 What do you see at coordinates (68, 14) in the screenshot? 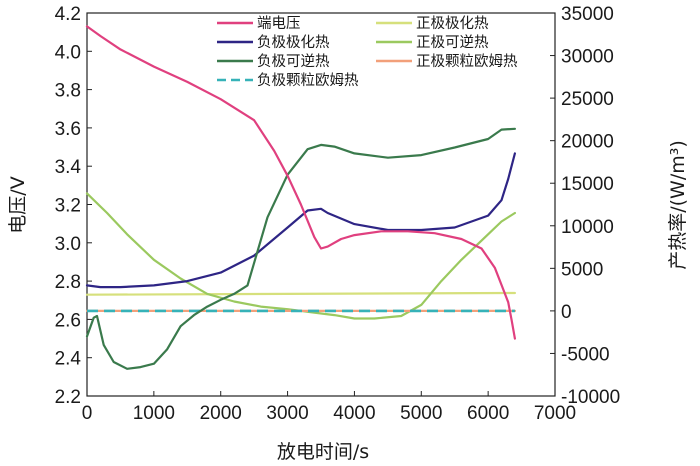
I see `y-left-tick-label: 4.2` at bounding box center [68, 14].